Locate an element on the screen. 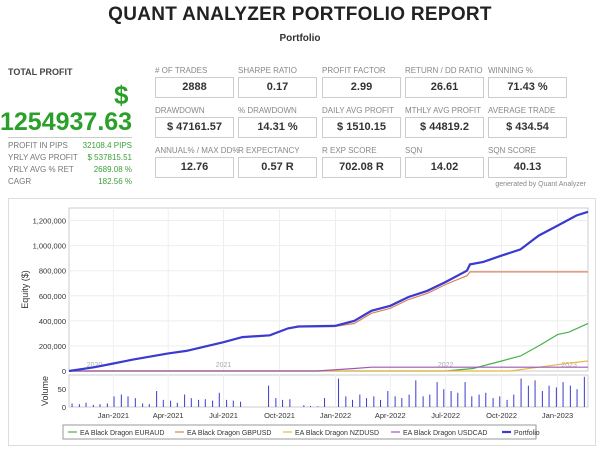  legend is located at coordinates (299, 432).